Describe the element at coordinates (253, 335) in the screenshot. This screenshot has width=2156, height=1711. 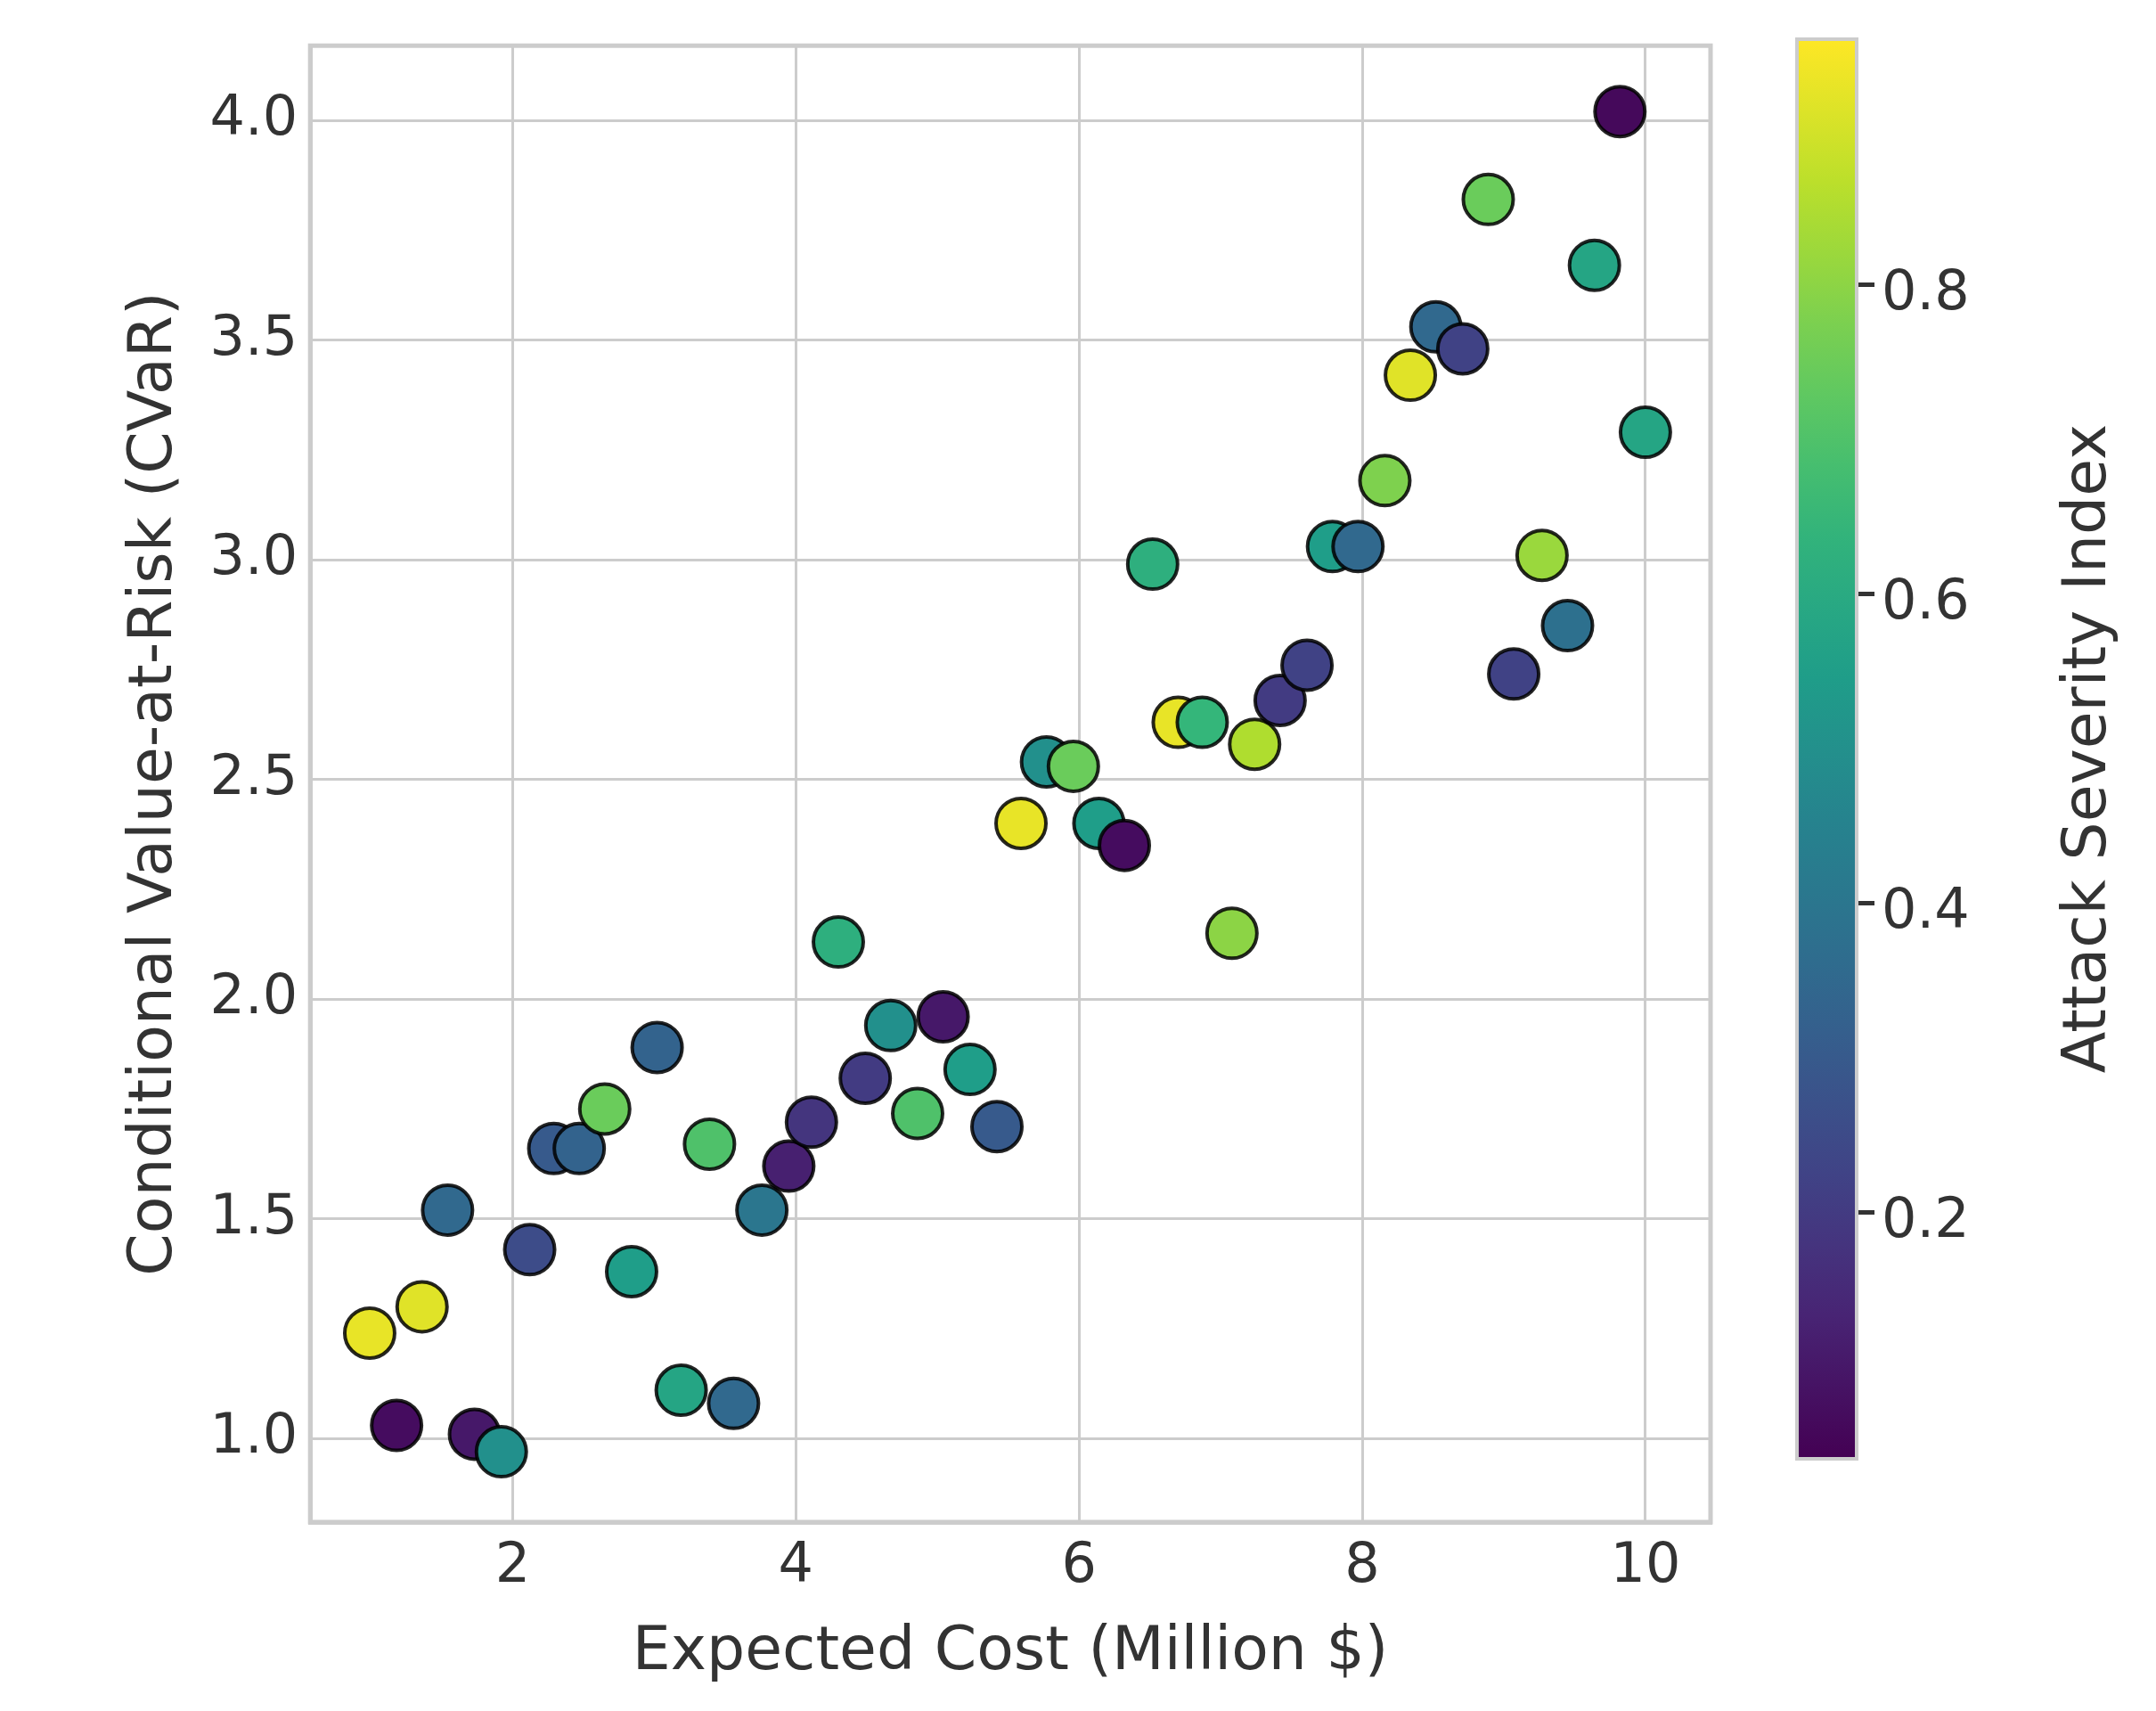
I see `y-tick-label: 3.5` at that location.